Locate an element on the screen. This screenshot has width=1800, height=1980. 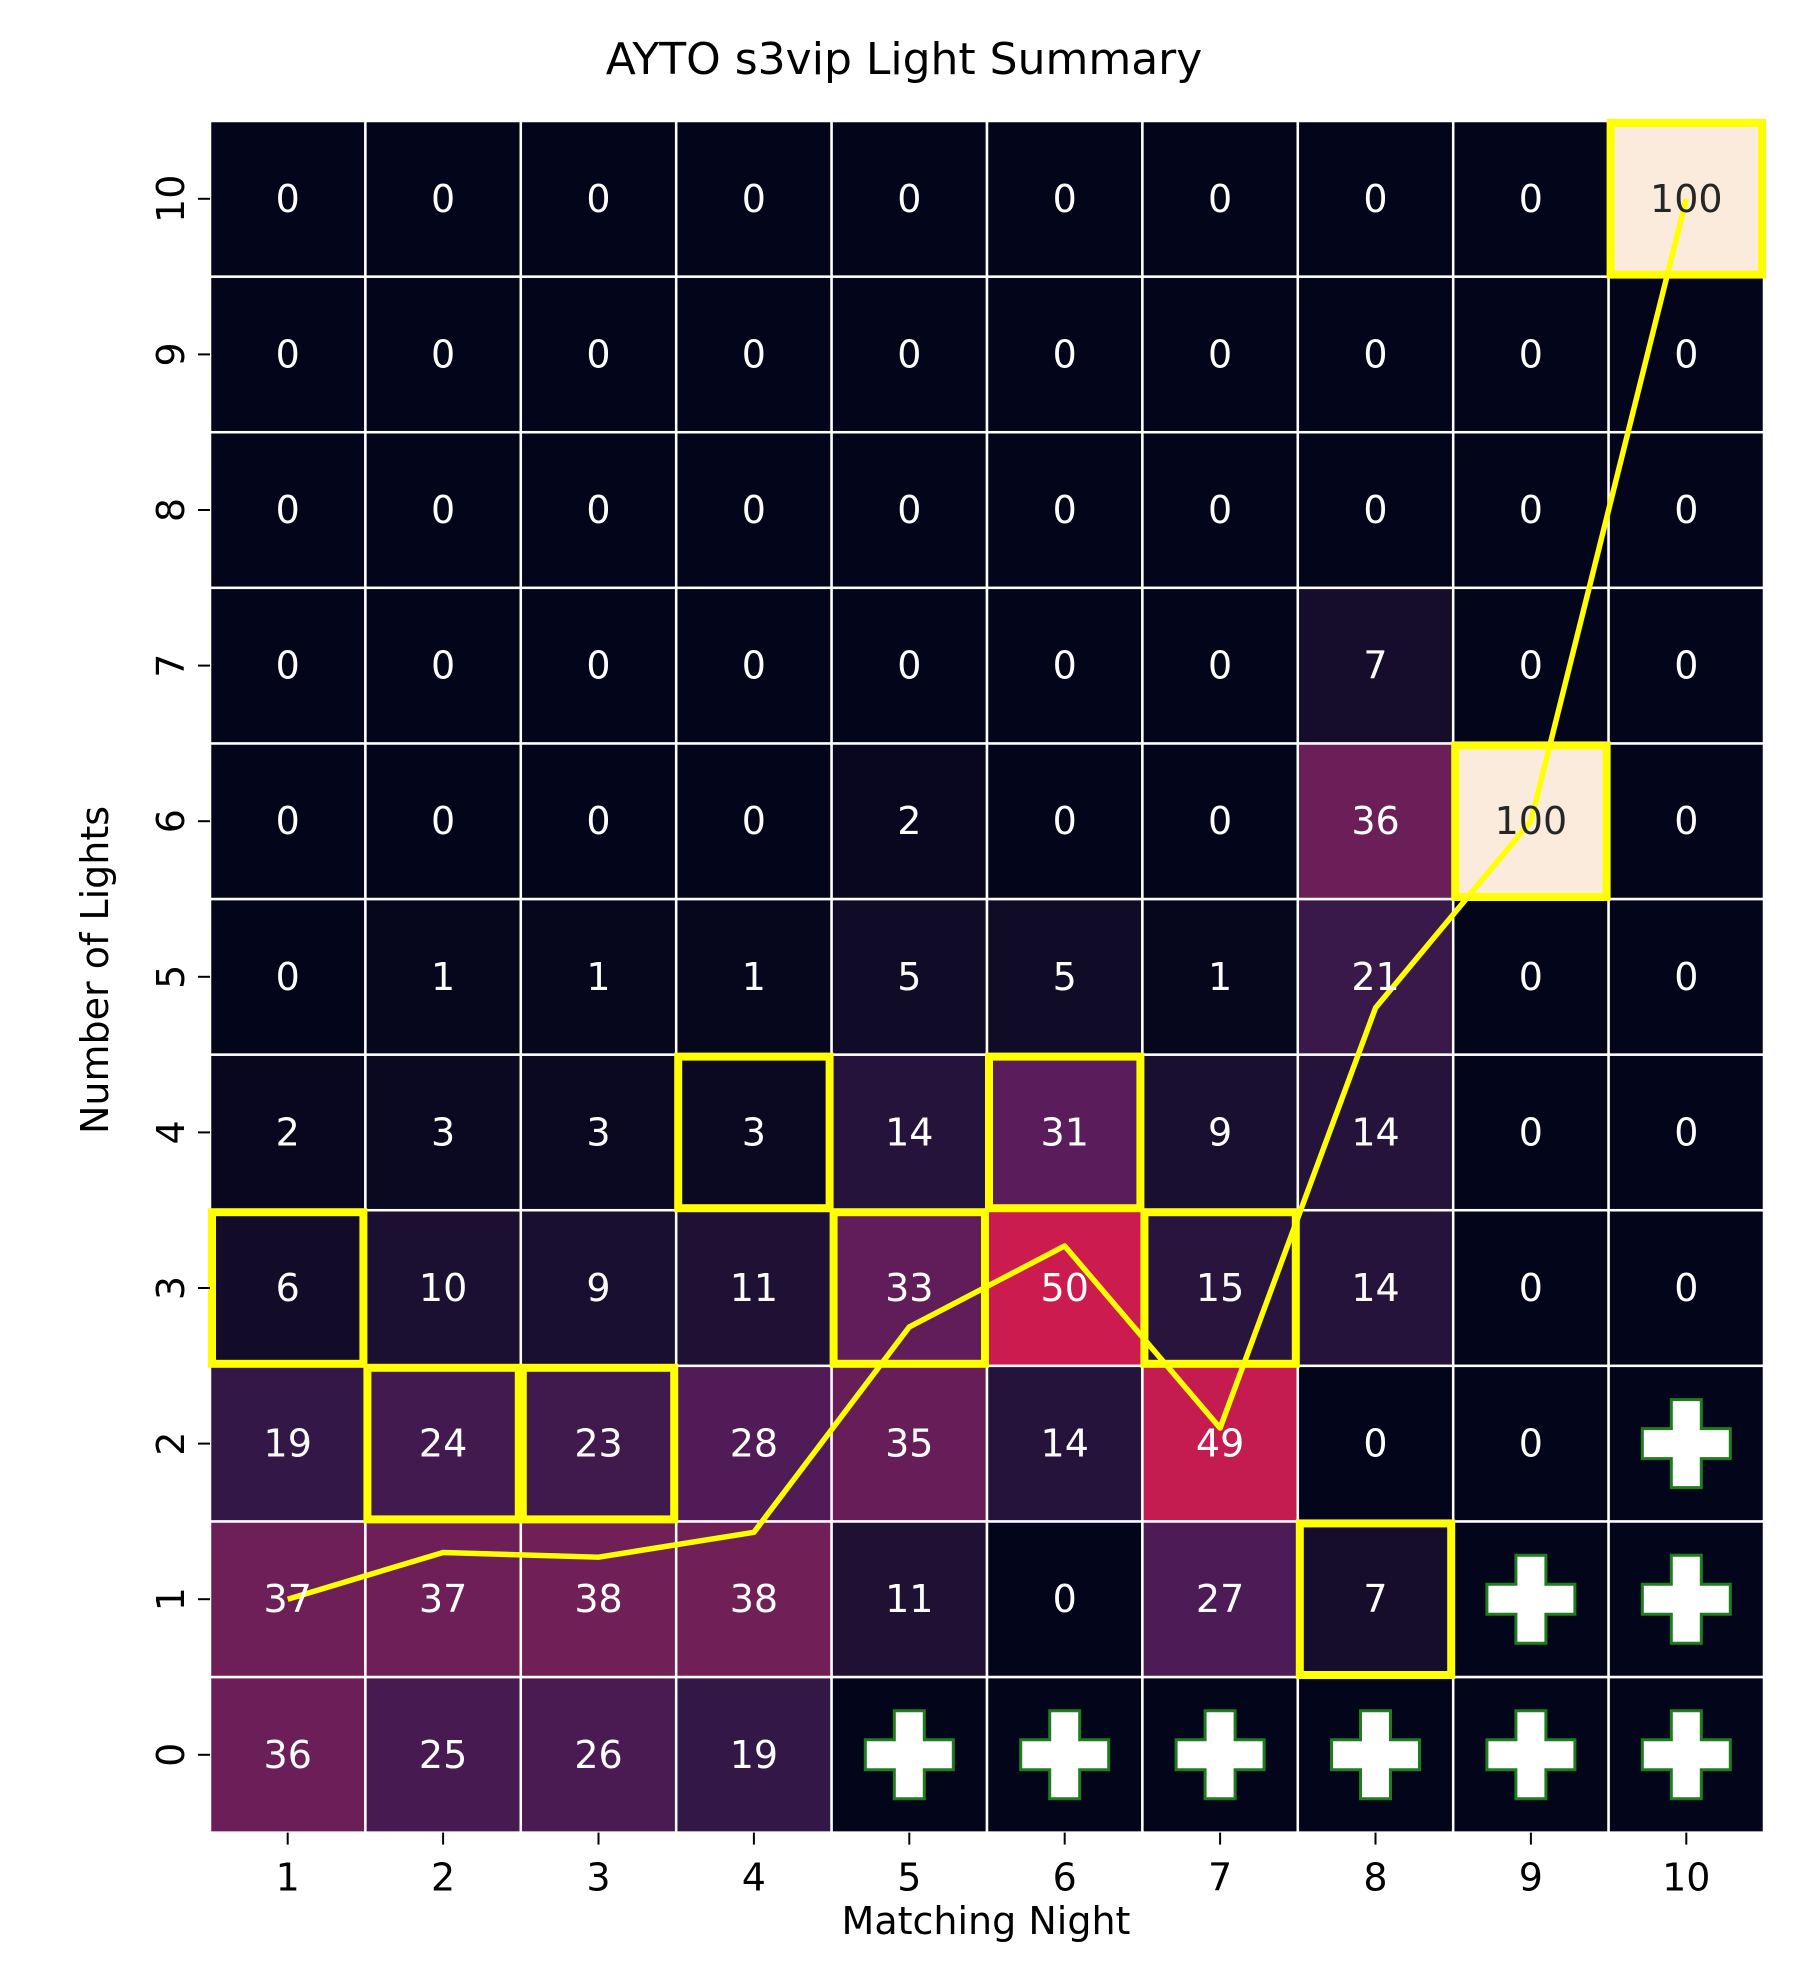
y-tick-label: 6 is located at coordinates (171, 821).